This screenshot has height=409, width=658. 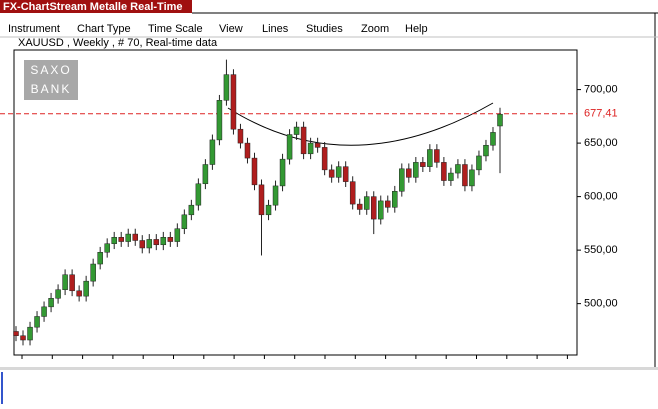 What do you see at coordinates (93, 7) in the screenshot?
I see `window-title: FX-ChartStream Metalle Real-Time` at bounding box center [93, 7].